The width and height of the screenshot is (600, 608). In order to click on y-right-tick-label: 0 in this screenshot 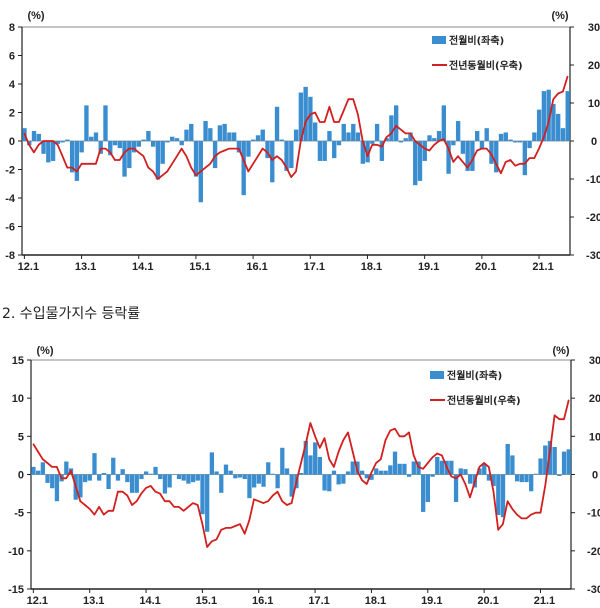, I will do `click(594, 142)`.